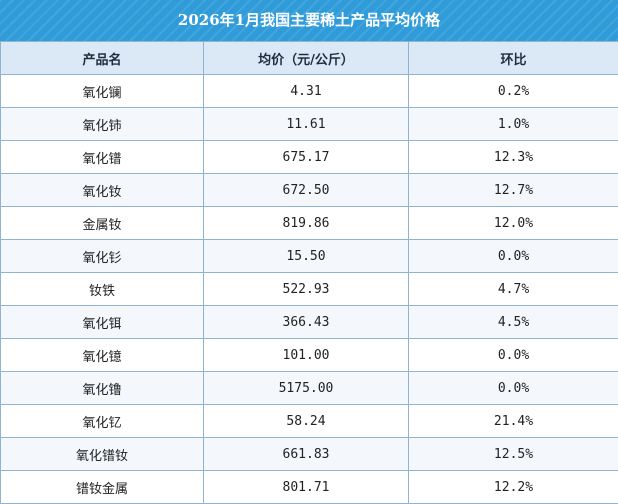 This screenshot has width=618, height=504. What do you see at coordinates (513, 223) in the screenshot?
I see `change-cell: 12.0%` at bounding box center [513, 223].